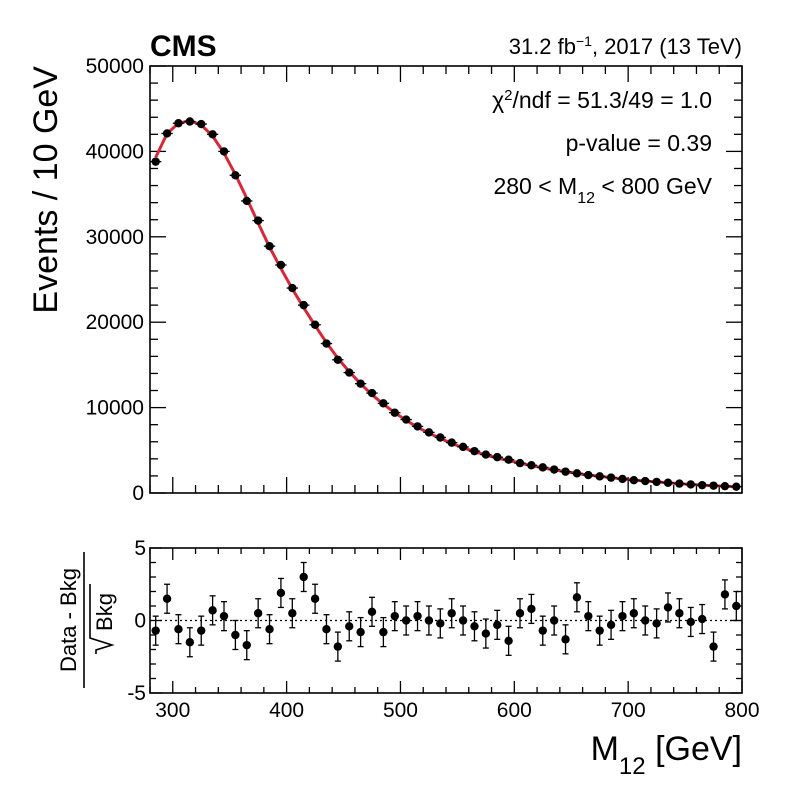 The image size is (797, 797). I want to click on main-y-tick-label: 50000, so click(115, 66).